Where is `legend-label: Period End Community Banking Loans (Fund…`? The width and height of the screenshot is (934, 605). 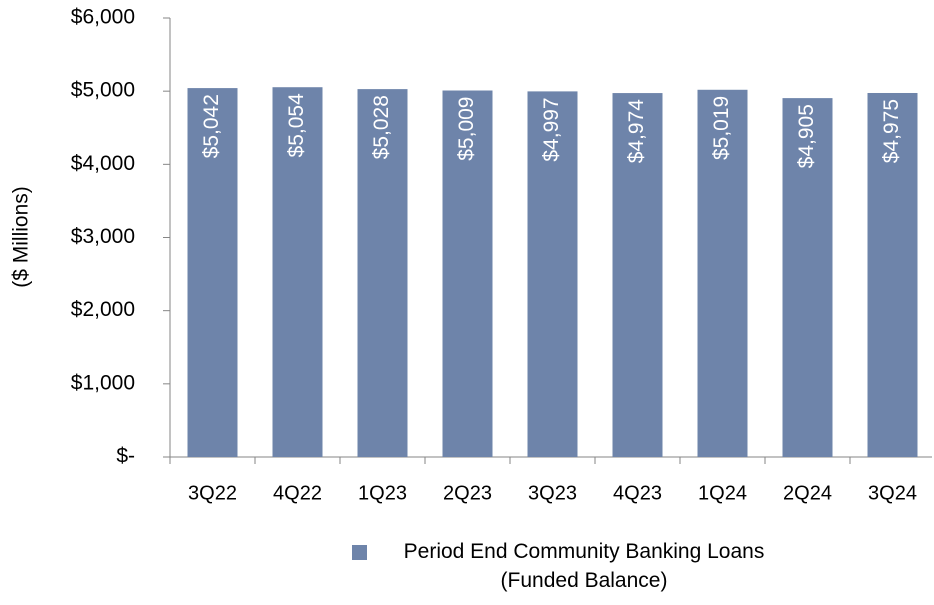
legend-label: Period End Community Banking Loans (Fund… is located at coordinates (584, 566).